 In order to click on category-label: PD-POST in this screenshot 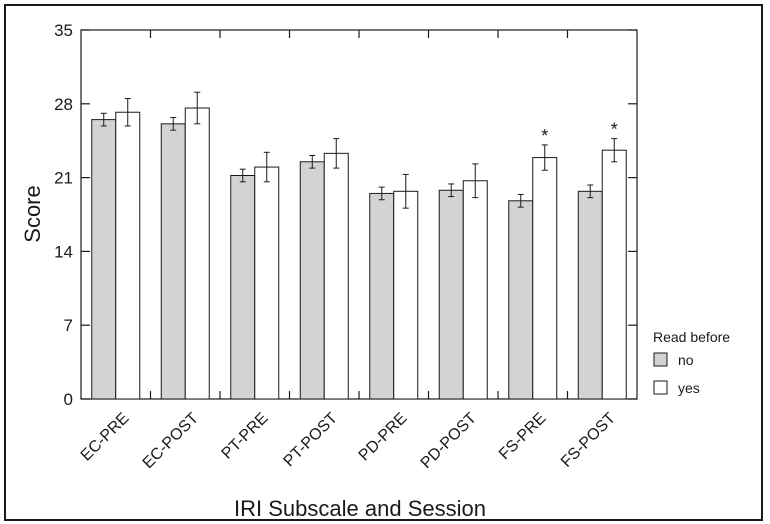, I will do `click(449, 441)`.